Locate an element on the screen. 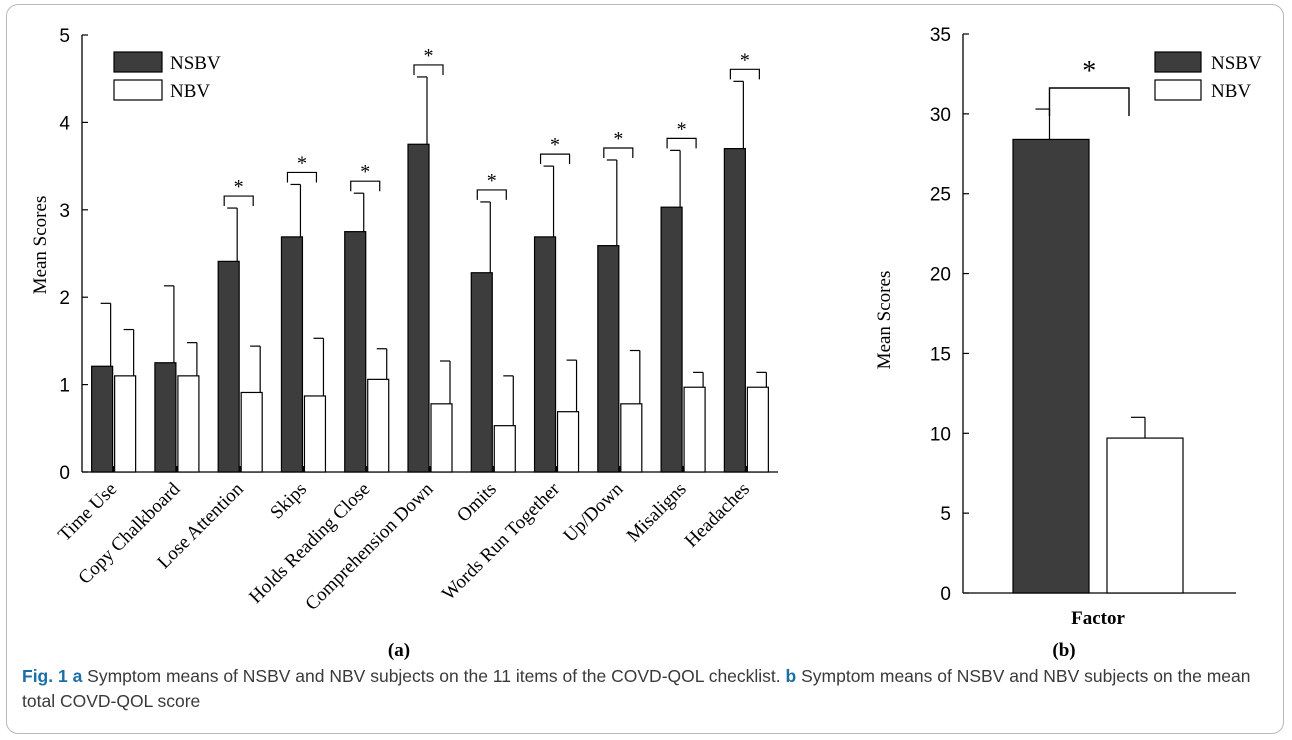  chart-b-y-tick-label: 35 is located at coordinates (940, 35).